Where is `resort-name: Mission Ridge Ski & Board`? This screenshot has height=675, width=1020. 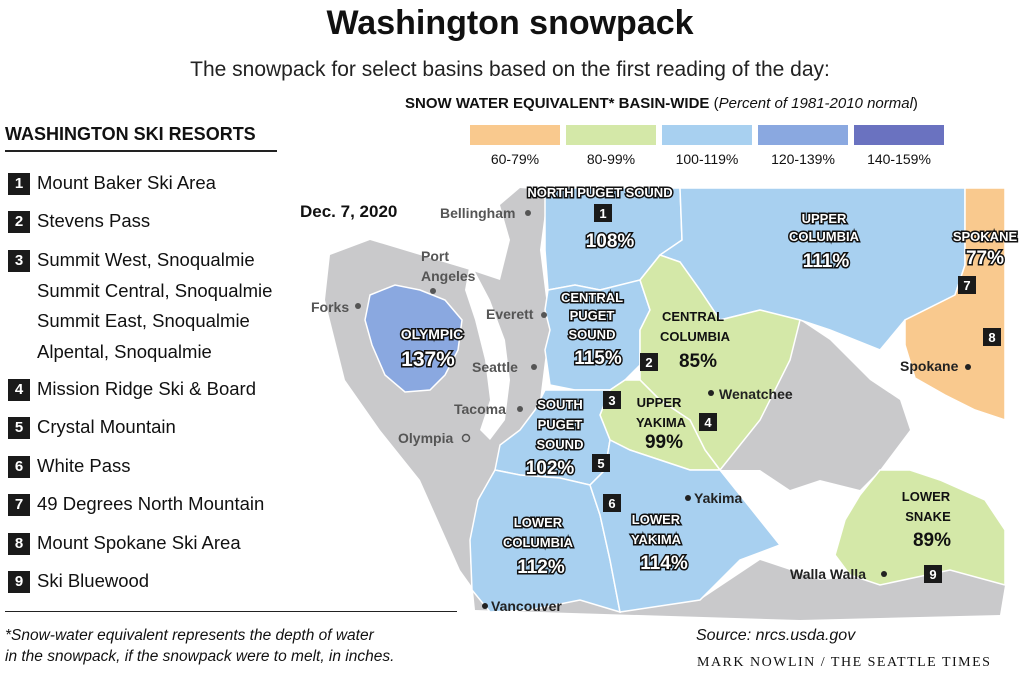
resort-name: Mission Ridge Ski & Board is located at coordinates (147, 388).